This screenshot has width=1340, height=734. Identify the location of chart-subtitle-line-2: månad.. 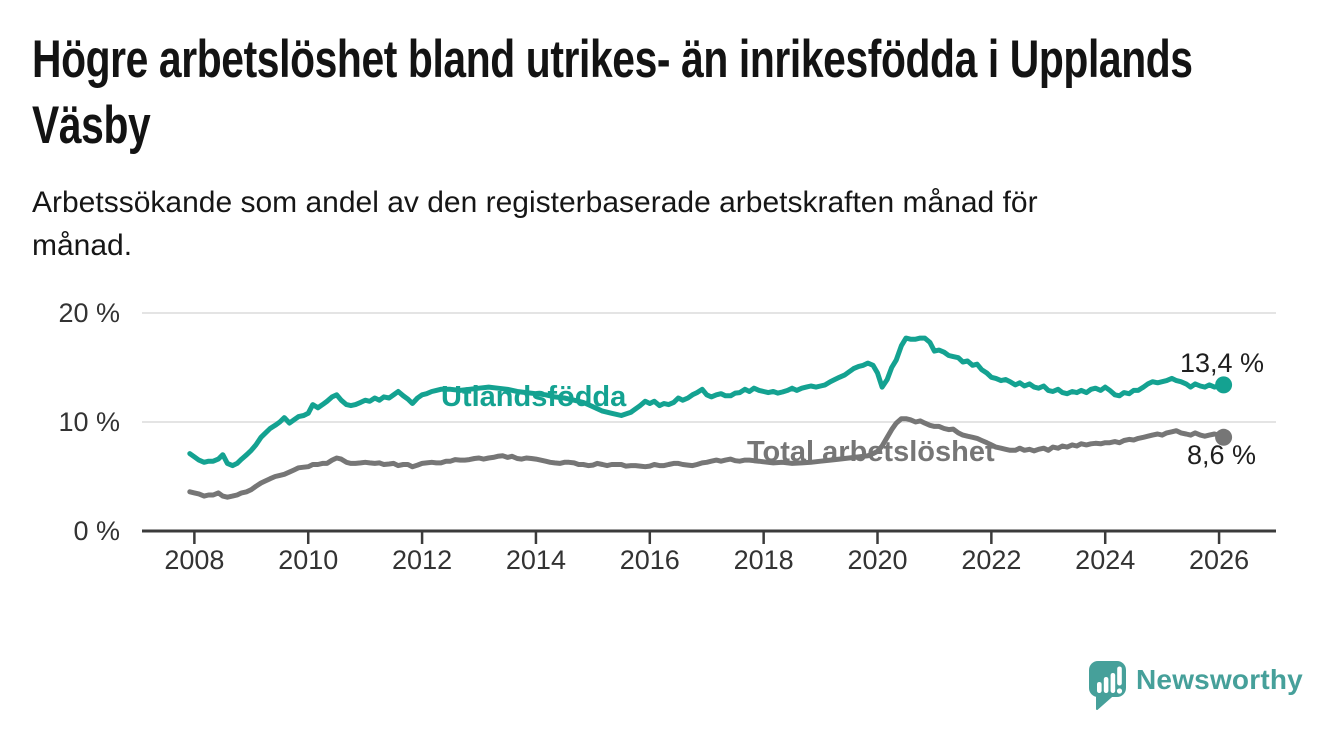
(82, 245).